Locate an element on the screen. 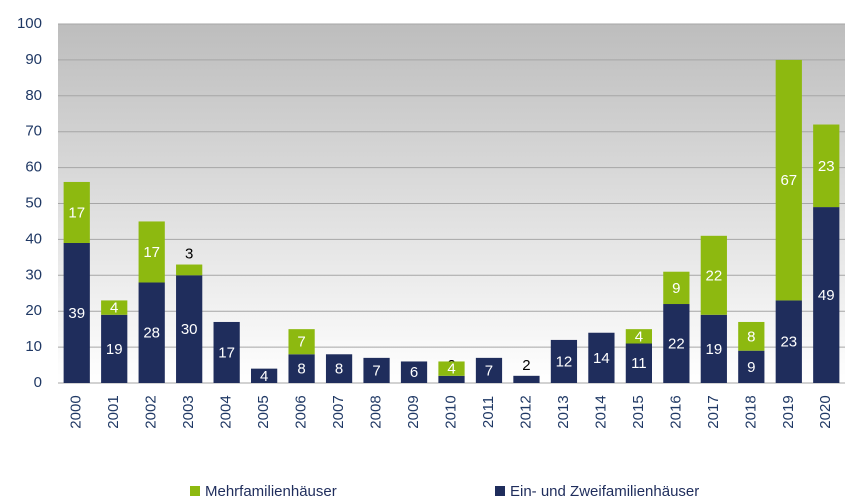 This screenshot has height=500, width=845. x-tick-label: 2013 is located at coordinates (563, 411).